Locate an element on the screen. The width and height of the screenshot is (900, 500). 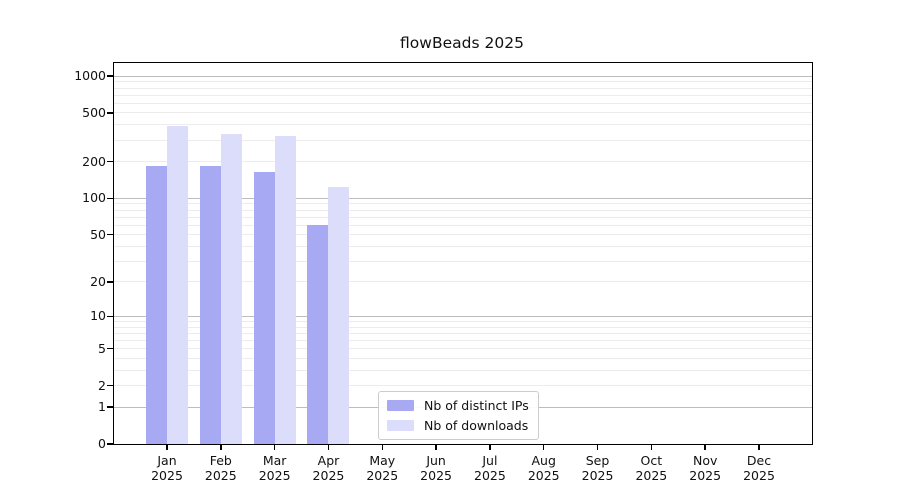
x-tick-label-line: Jul is located at coordinates (490, 460).